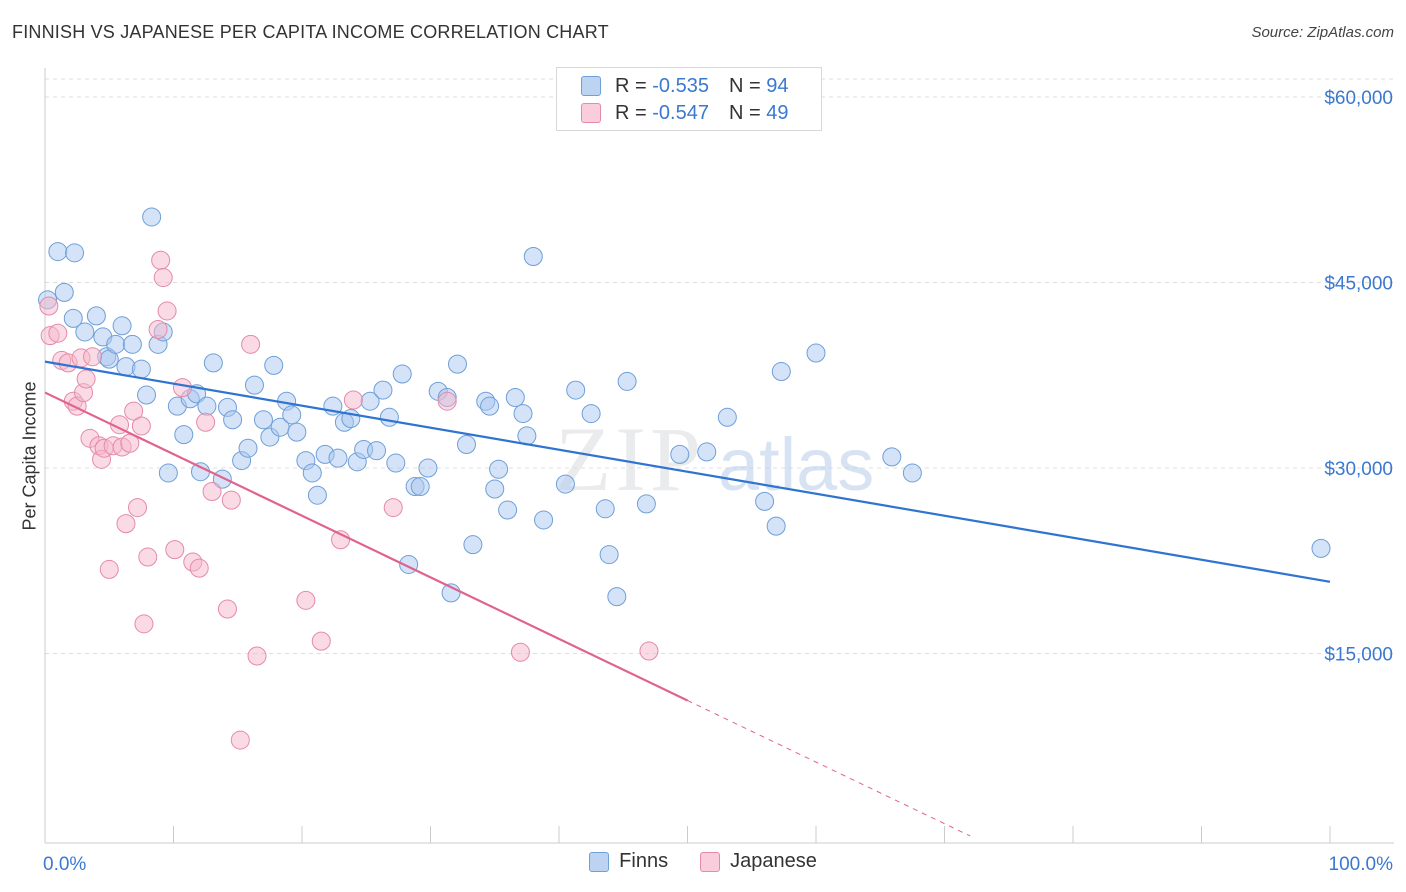 The image size is (1406, 892). Describe the element at coordinates (710, 861) in the screenshot. I see `japanese-legend-swatch` at that location.